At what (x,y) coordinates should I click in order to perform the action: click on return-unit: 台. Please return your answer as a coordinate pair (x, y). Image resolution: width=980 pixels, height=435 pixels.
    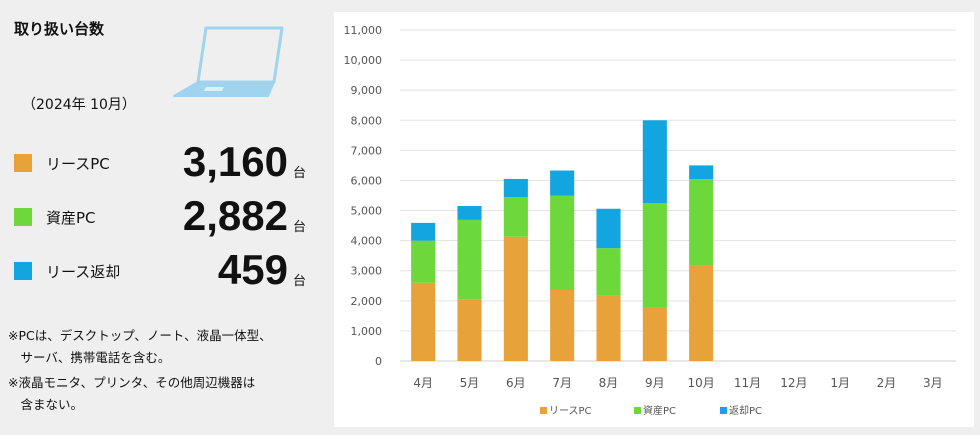
    Looking at the image, I should click on (299, 281).